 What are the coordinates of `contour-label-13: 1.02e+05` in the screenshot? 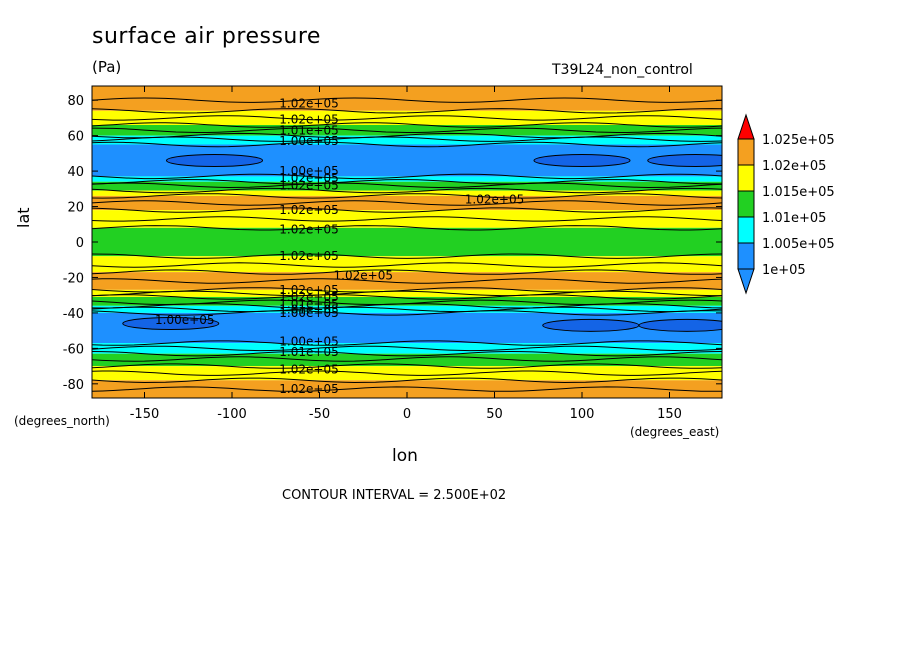 It's located at (308, 297).